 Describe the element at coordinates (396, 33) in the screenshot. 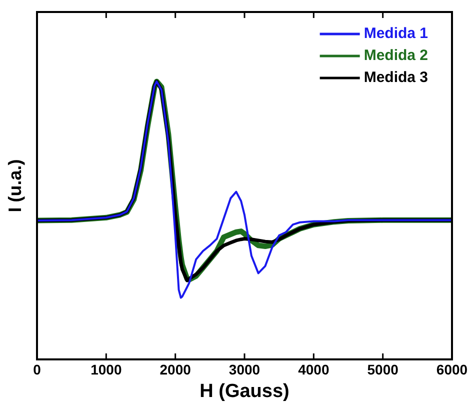

I see `legend-label: Medida 1` at that location.